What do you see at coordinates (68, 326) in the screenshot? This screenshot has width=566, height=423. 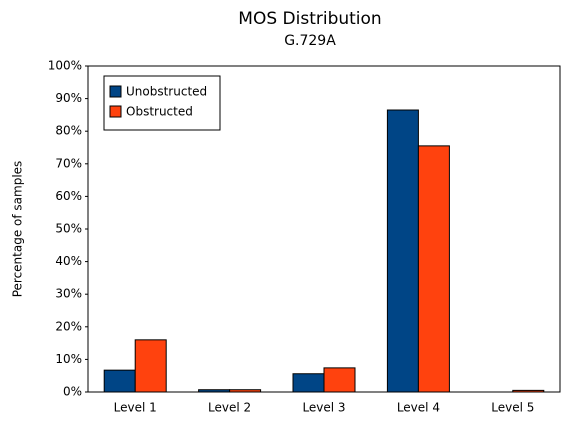 I see `y-tick-label: 20%` at bounding box center [68, 326].